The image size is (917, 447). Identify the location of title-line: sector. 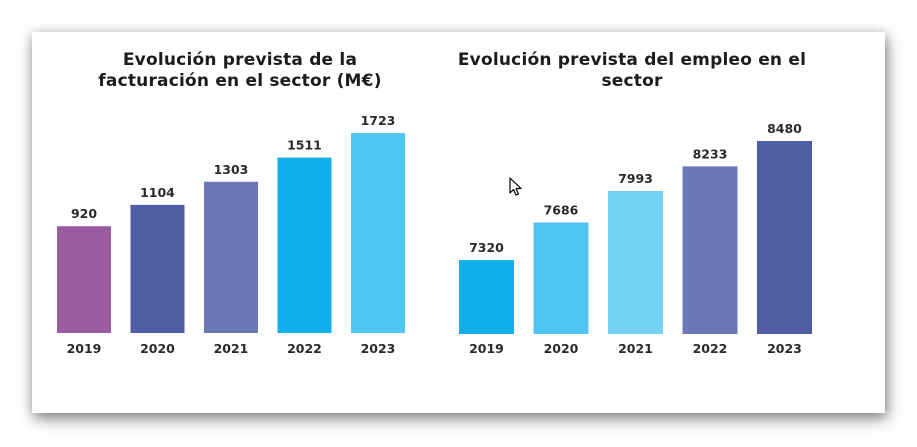
(632, 81).